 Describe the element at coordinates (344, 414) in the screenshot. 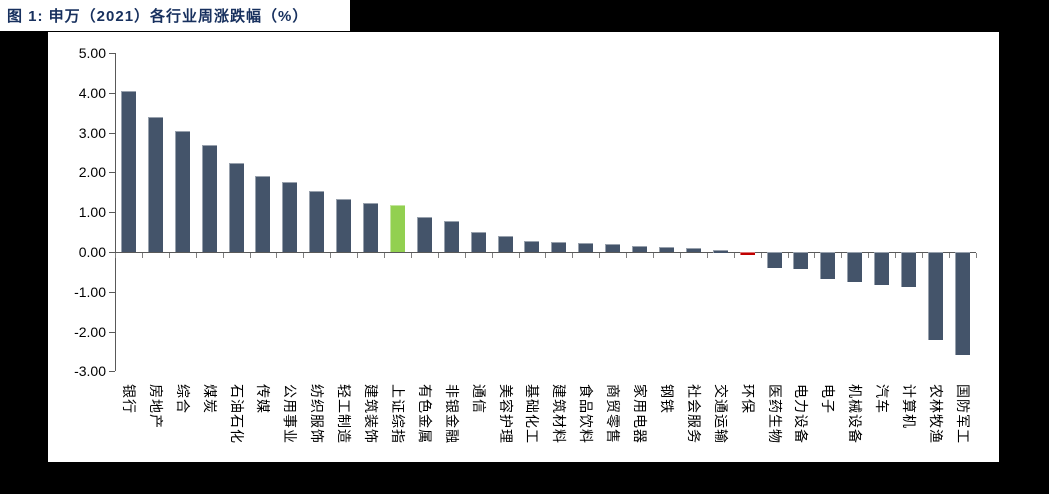

I see `x-axis-label: 轻工制造` at that location.